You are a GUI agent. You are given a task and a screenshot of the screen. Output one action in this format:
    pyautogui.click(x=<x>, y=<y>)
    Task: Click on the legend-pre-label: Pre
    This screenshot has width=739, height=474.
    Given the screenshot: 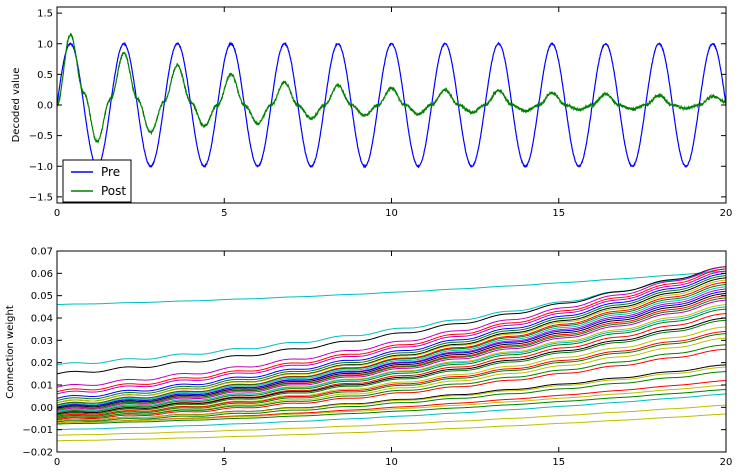 What is the action you would take?
    pyautogui.click(x=110, y=172)
    